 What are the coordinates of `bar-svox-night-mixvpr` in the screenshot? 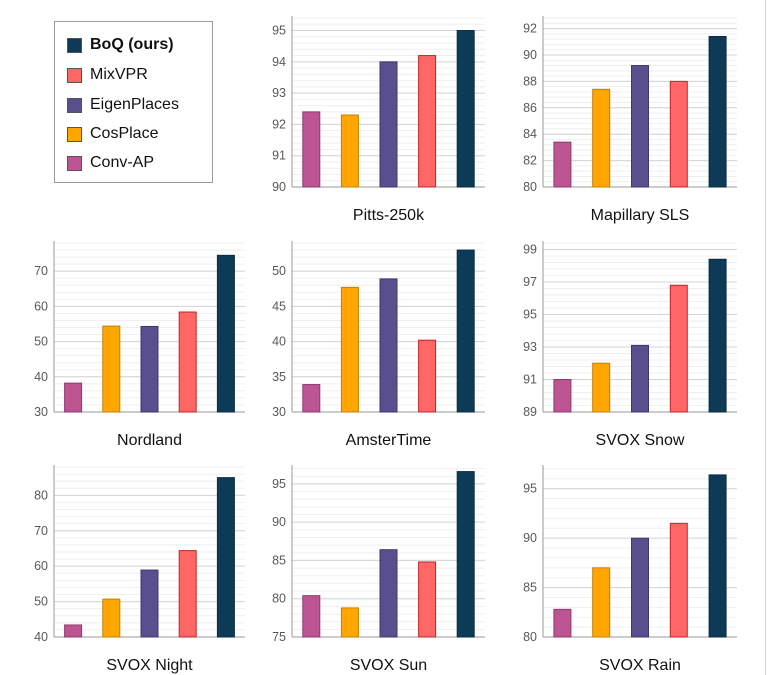 It's located at (187, 594).